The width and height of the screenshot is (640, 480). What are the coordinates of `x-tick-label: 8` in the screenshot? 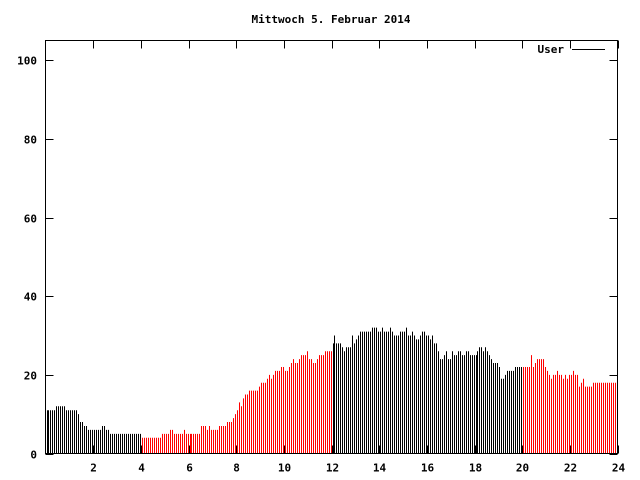 It's located at (236, 468).